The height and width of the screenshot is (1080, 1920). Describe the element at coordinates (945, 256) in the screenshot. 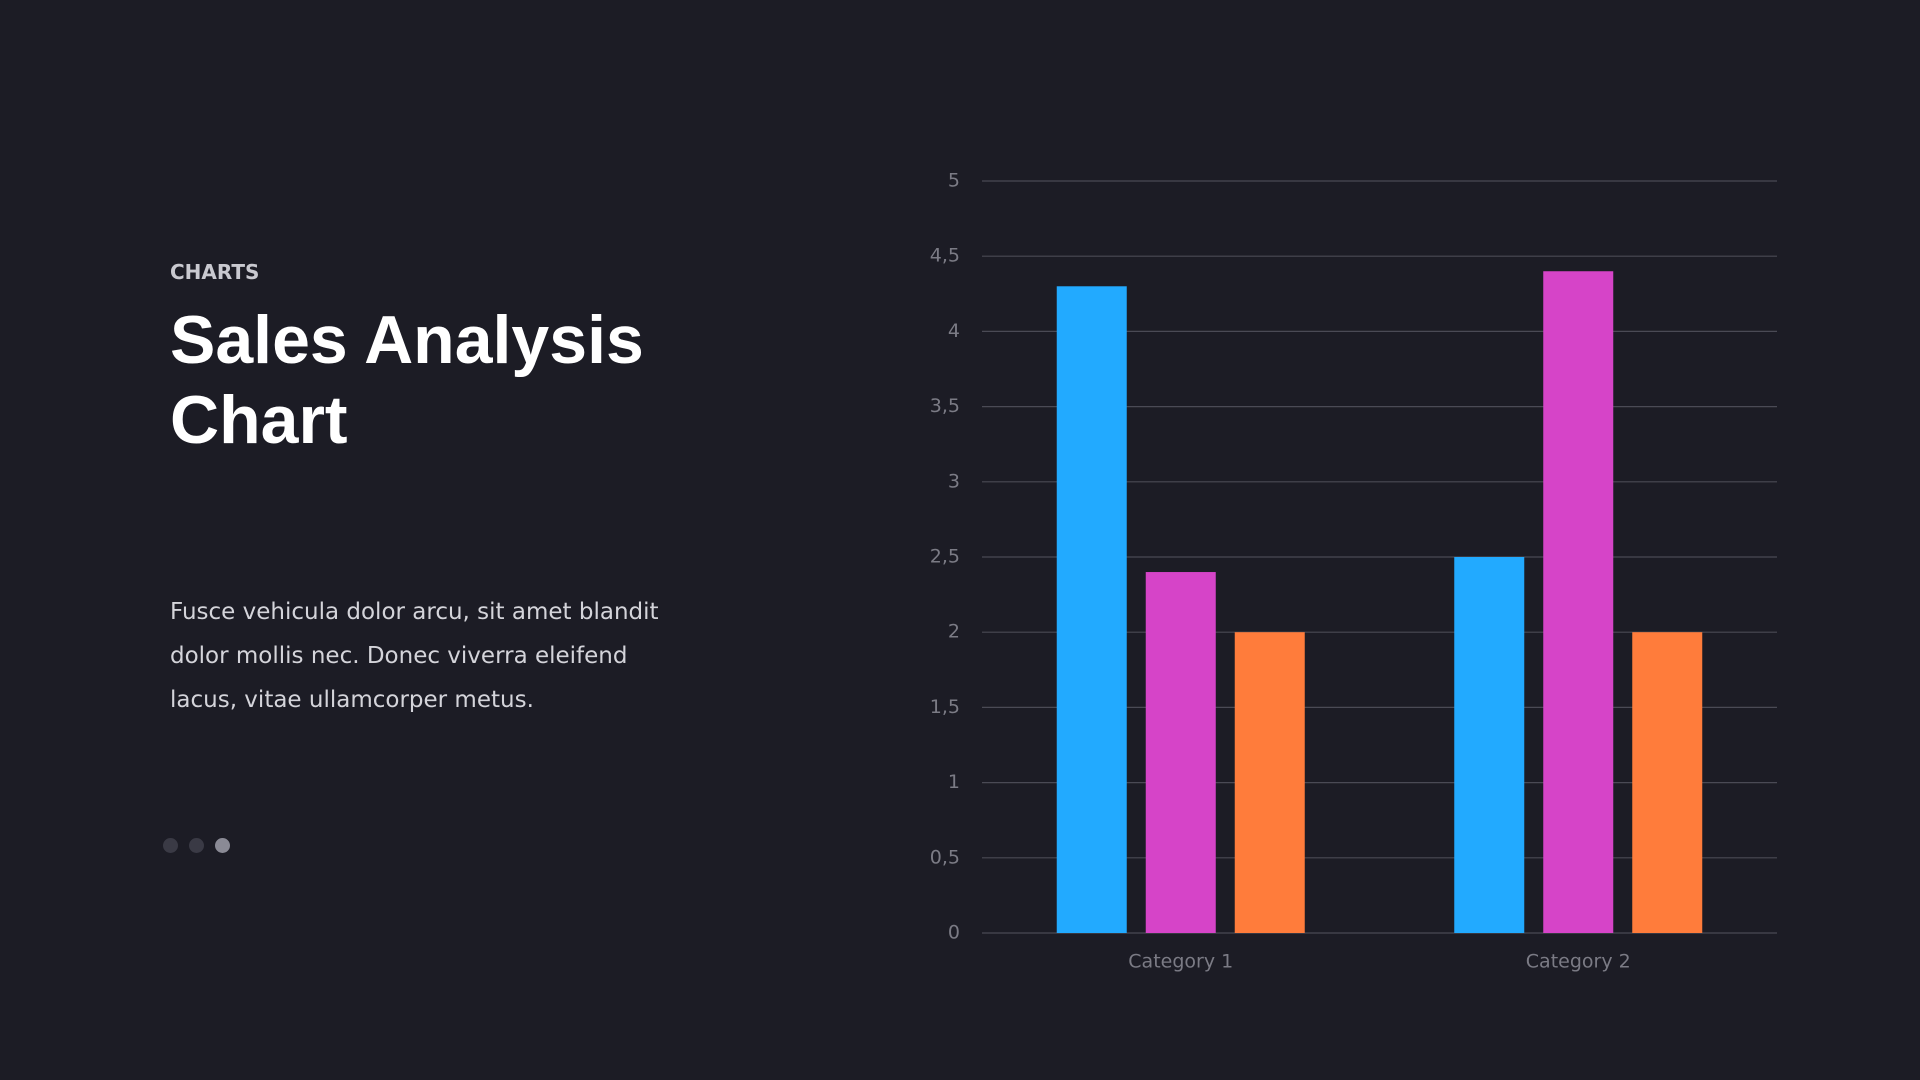

I see `y-tick-label: 4,5` at that location.